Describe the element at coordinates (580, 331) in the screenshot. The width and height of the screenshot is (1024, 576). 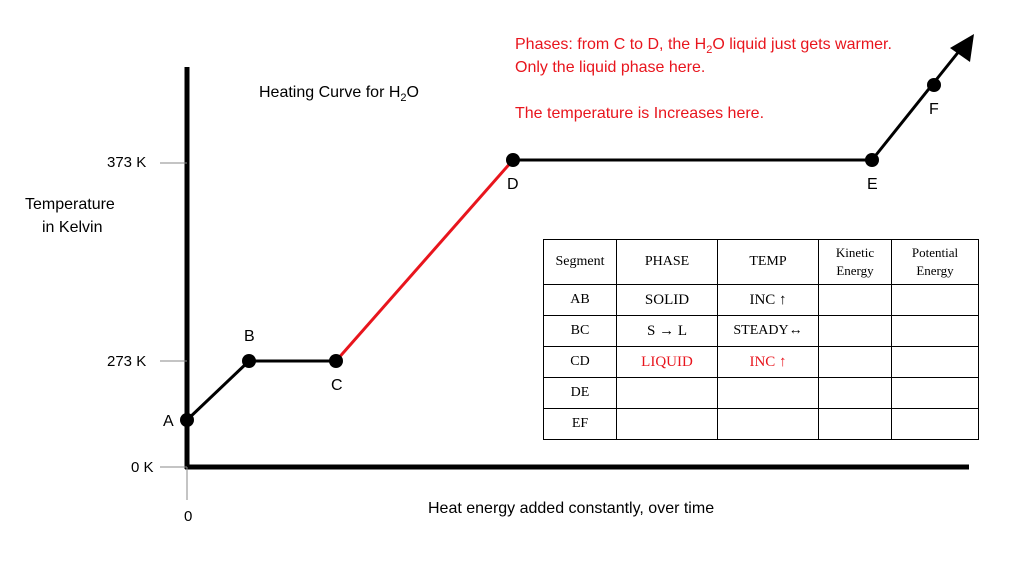
I see `cell-segment: BC` at that location.